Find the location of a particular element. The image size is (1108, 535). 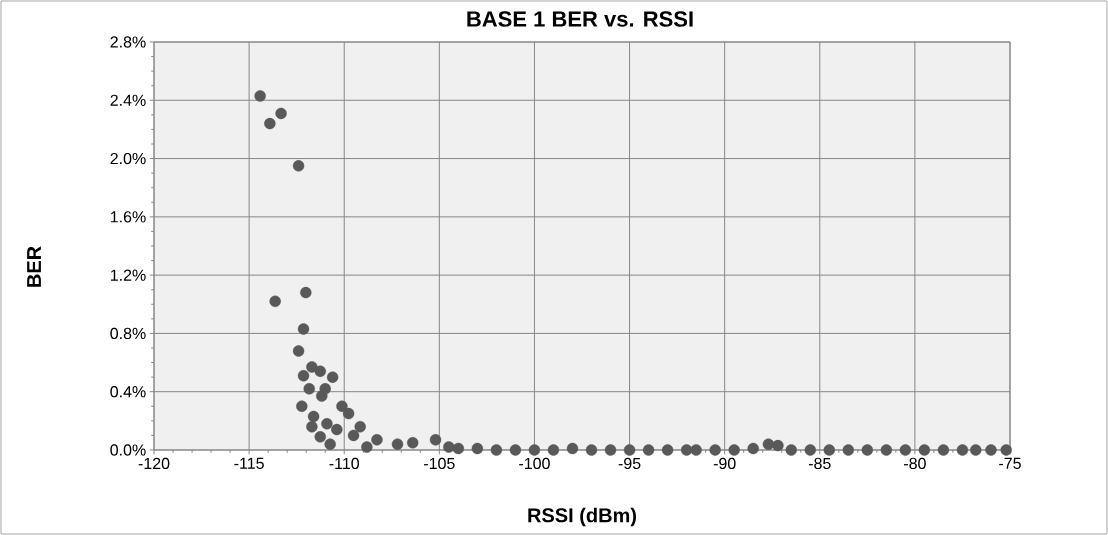

x-tick-label: -95 is located at coordinates (629, 463).